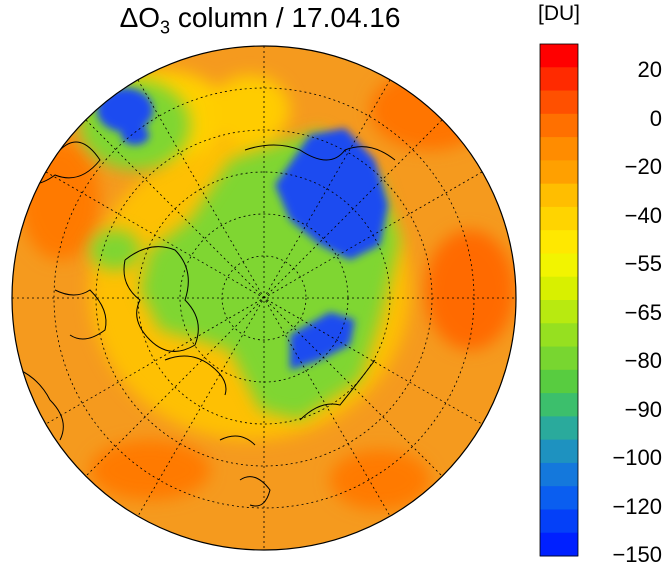  Describe the element at coordinates (260, 20) in the screenshot. I see `map-title: ΔO3 column / 17.04.16` at that location.